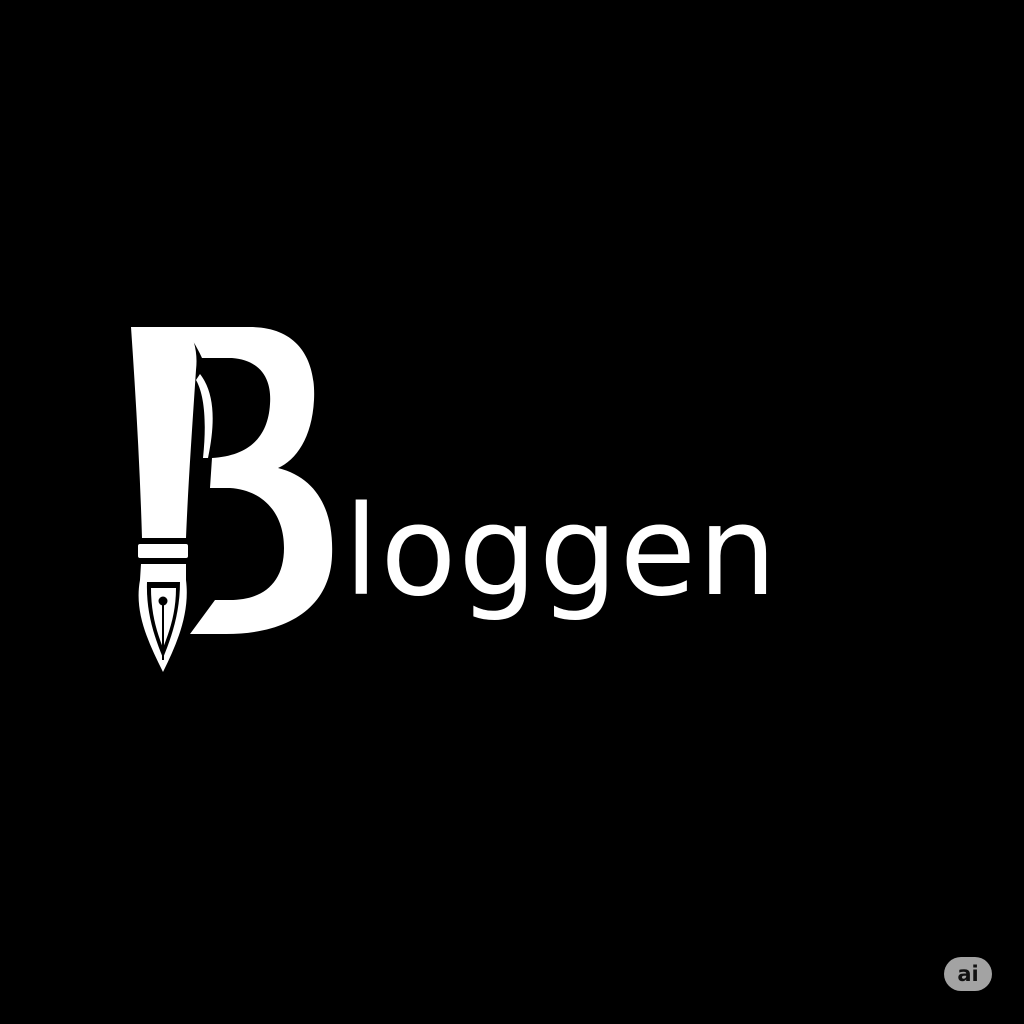  Describe the element at coordinates (163, 601) in the screenshot. I see `nib-breather-hole` at that location.